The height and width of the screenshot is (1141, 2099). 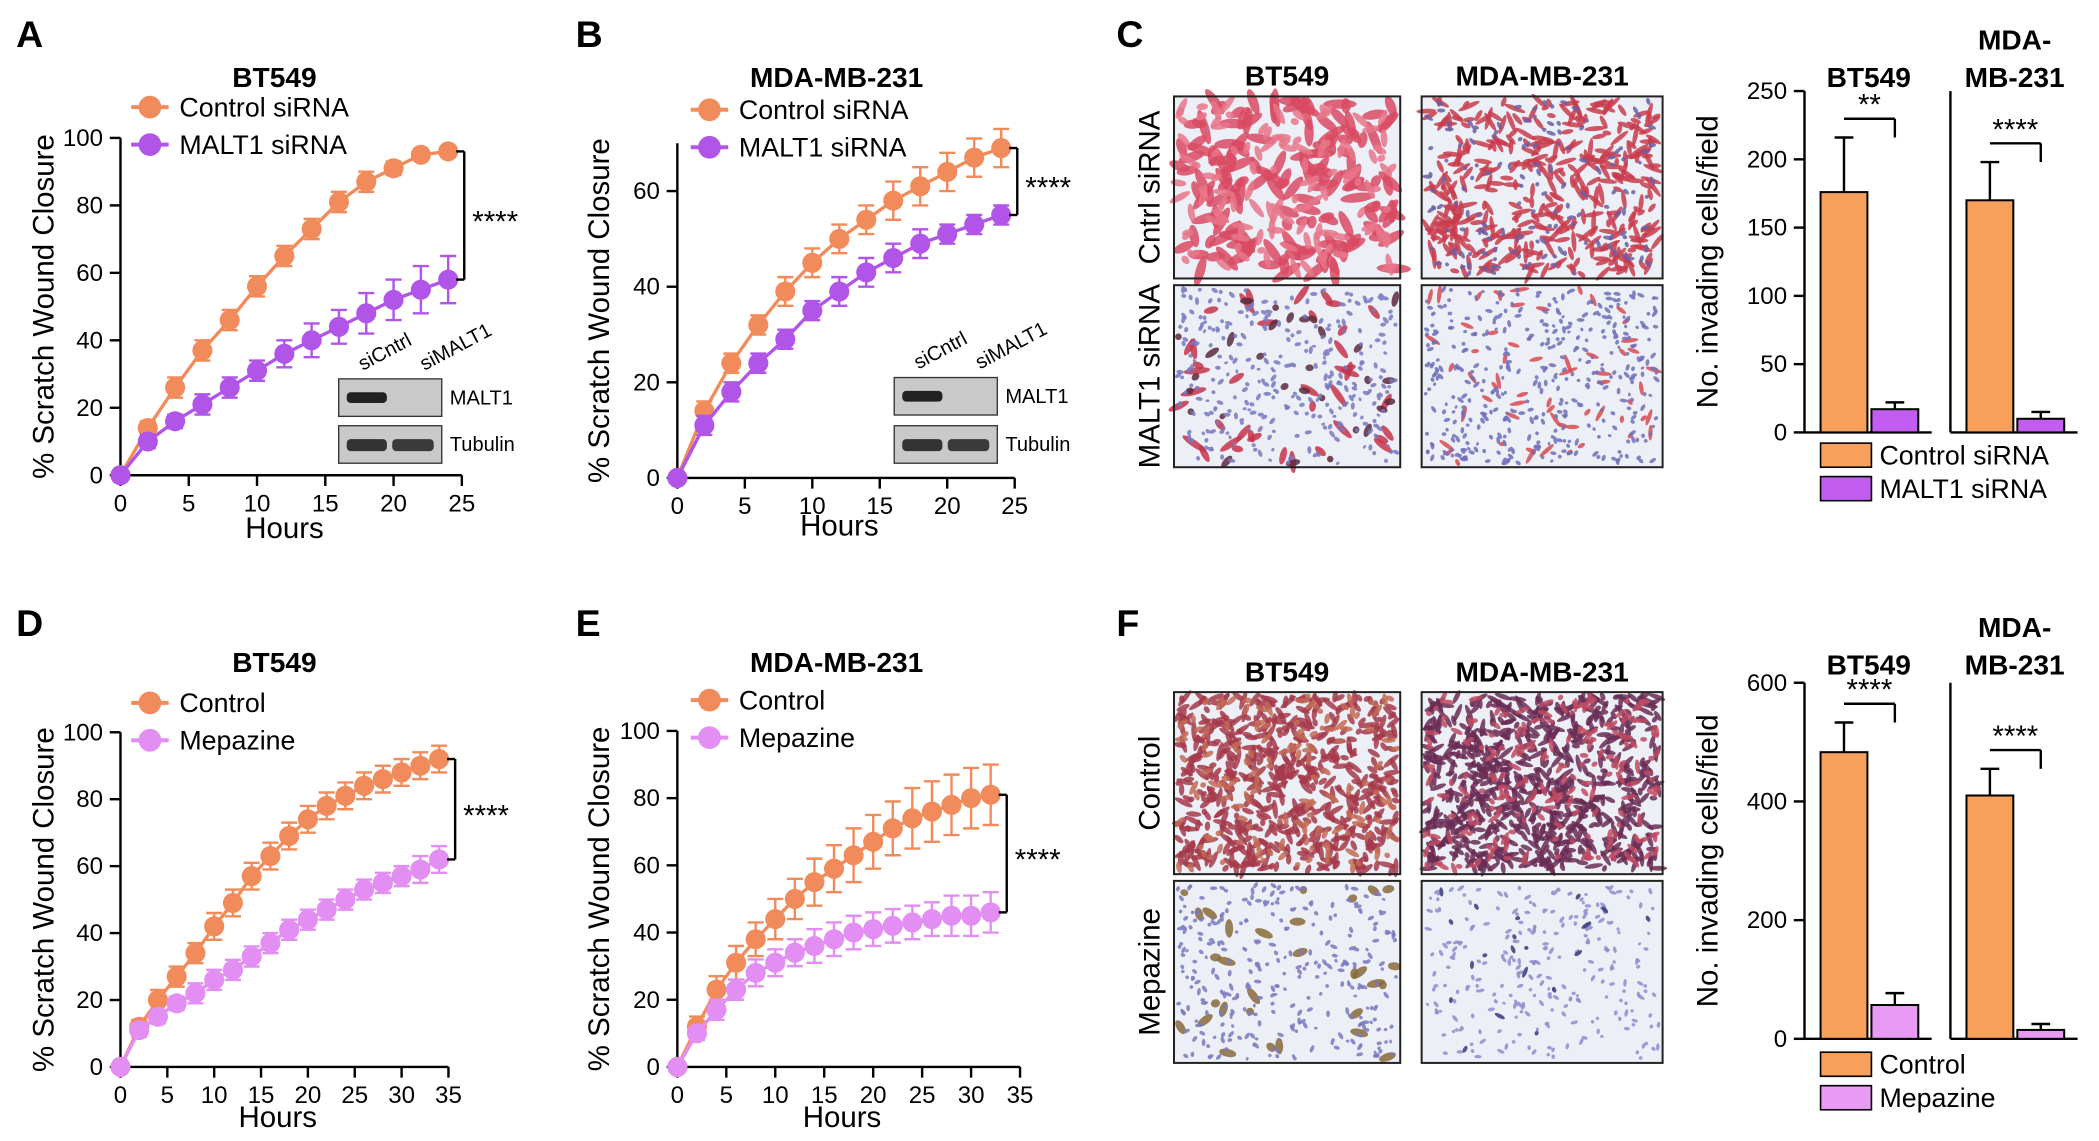 I want to click on y-tick-label: 100, so click(x=83, y=138).